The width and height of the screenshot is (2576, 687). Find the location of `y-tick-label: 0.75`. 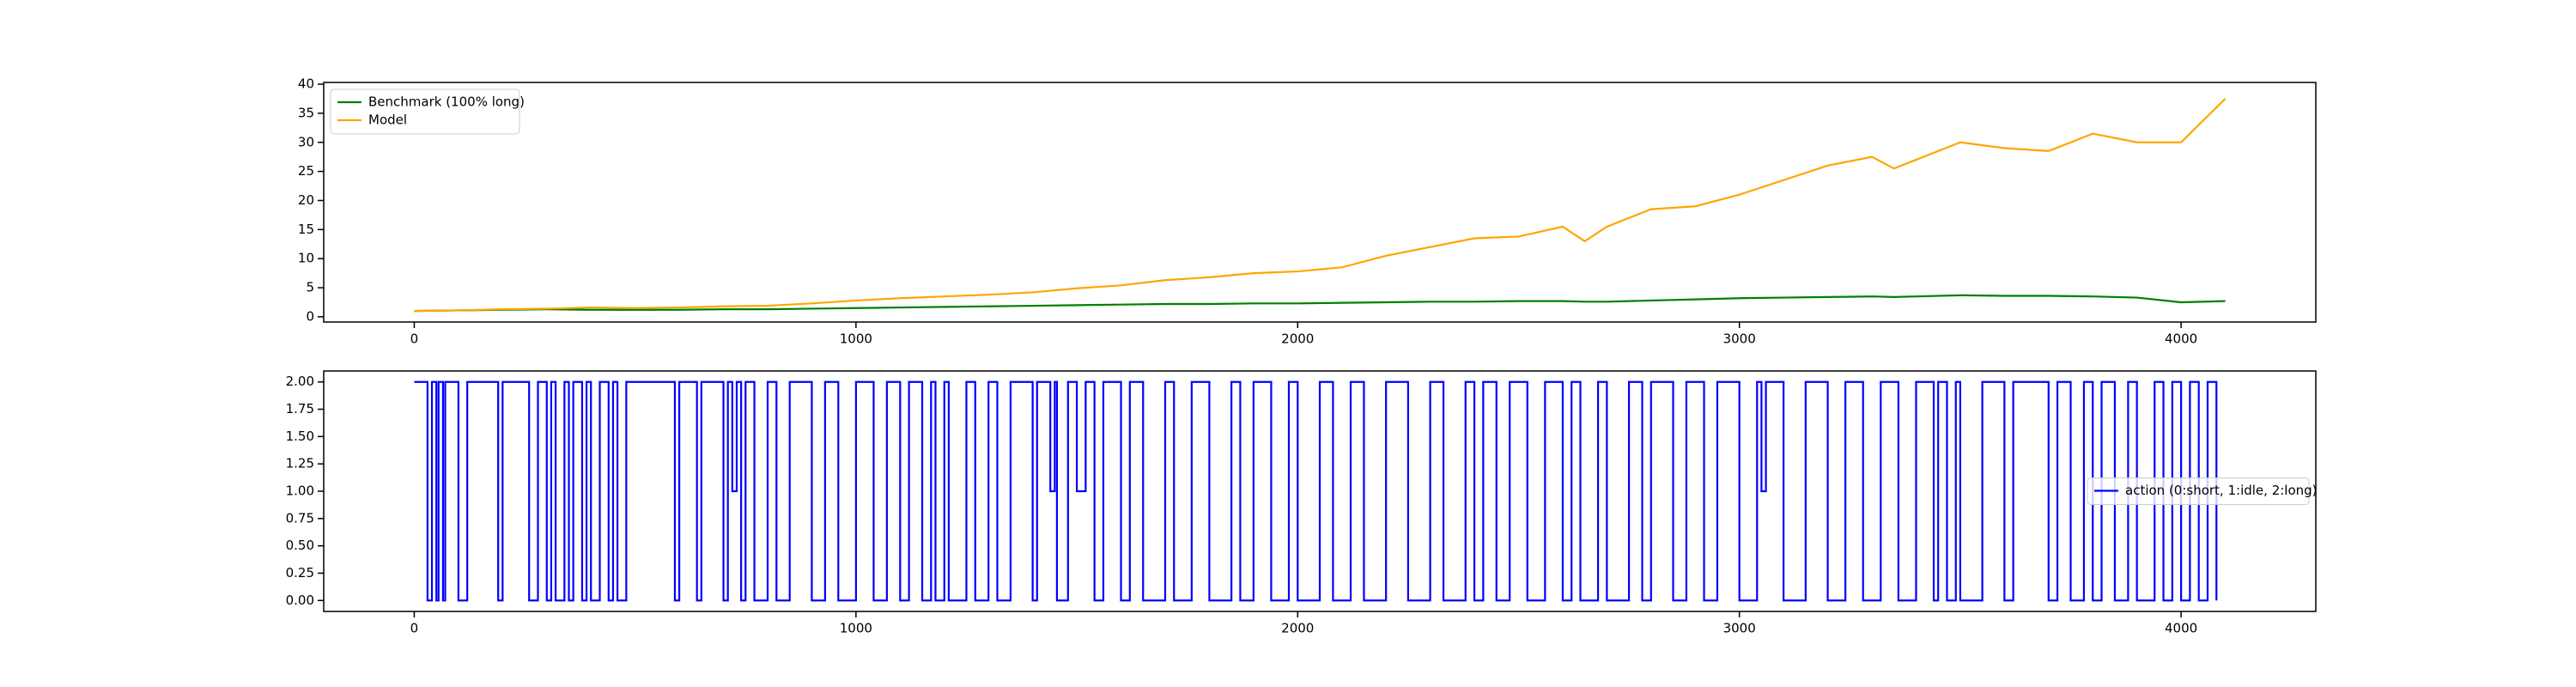

y-tick-label: 0.75 is located at coordinates (300, 518).